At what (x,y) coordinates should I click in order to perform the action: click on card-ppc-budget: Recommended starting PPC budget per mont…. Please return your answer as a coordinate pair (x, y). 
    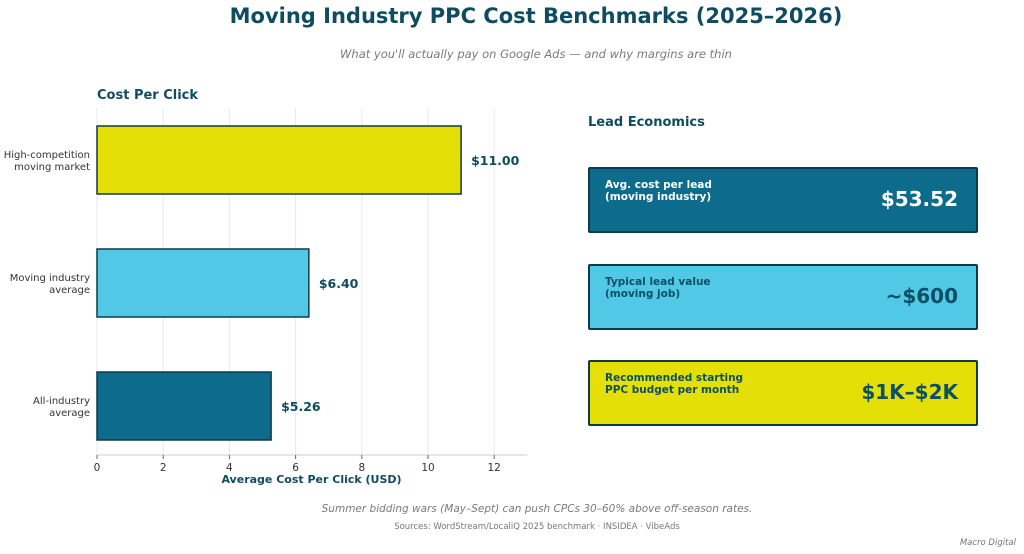
    Looking at the image, I should click on (783, 393).